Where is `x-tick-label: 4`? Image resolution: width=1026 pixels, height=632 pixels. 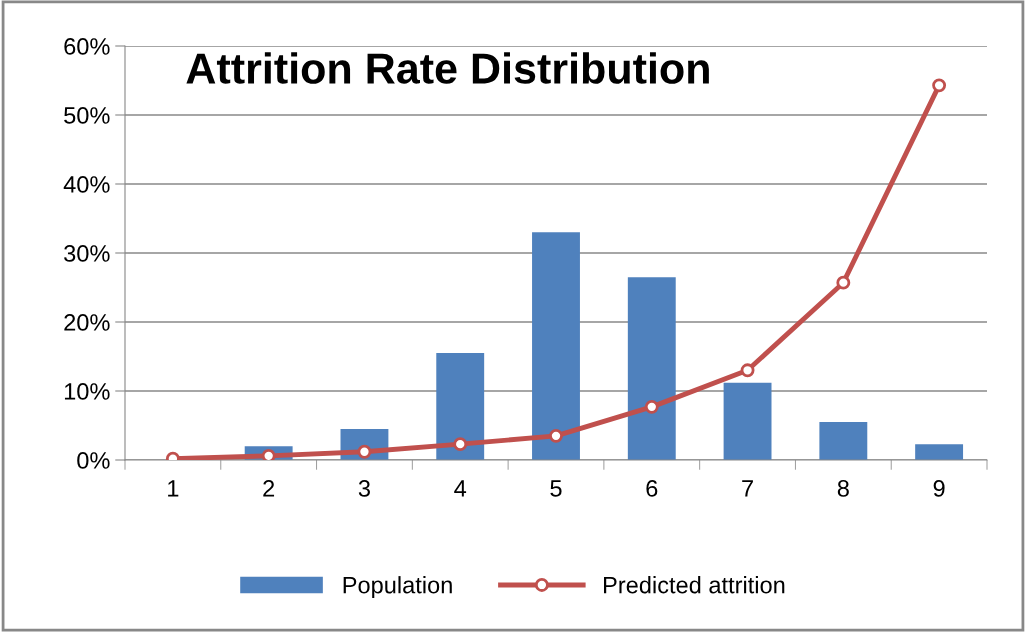
x-tick-label: 4 is located at coordinates (460, 488).